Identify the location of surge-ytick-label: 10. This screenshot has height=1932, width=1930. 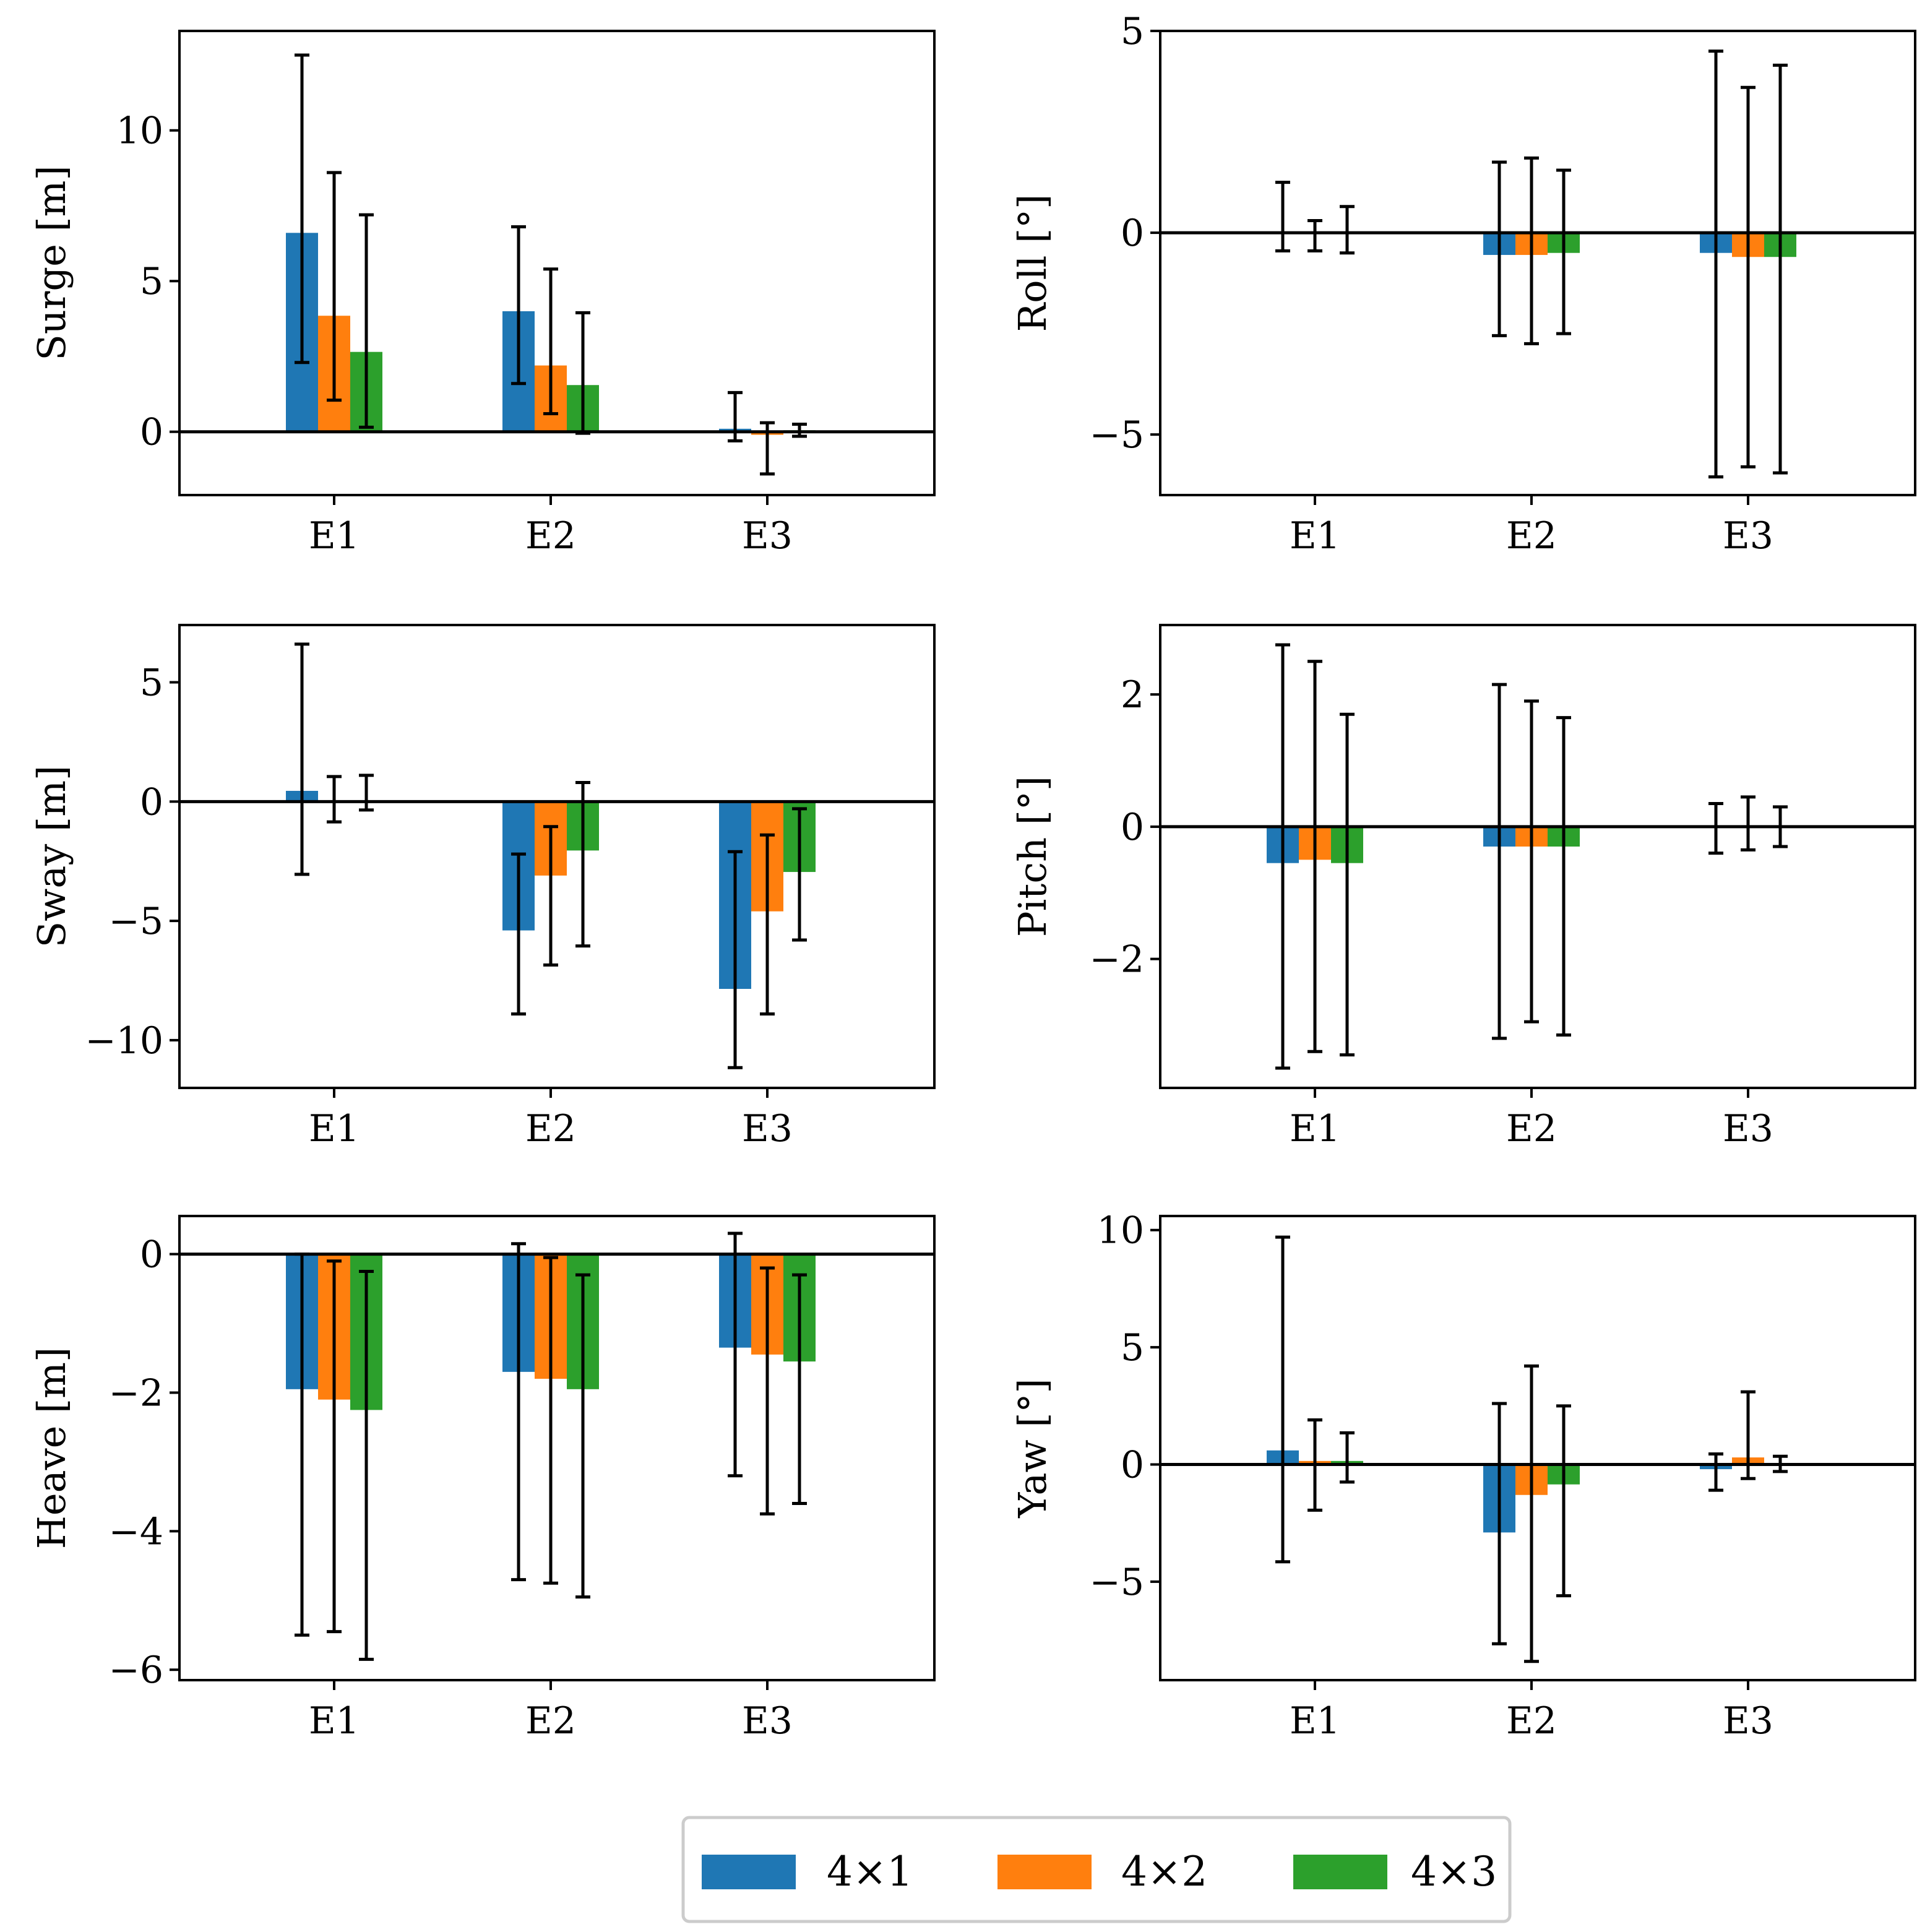
(139, 131).